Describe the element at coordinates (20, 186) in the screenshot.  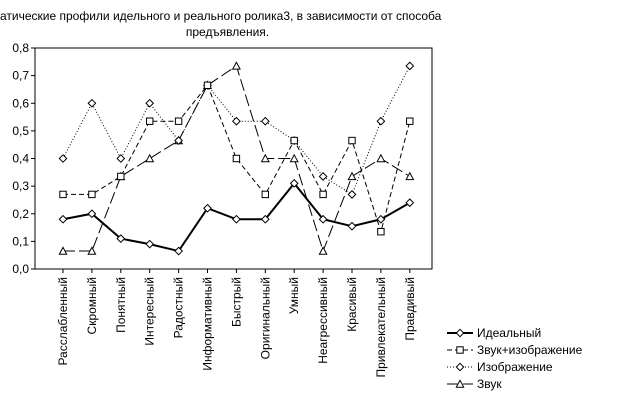
I see `y-tick-label: 0,3` at that location.